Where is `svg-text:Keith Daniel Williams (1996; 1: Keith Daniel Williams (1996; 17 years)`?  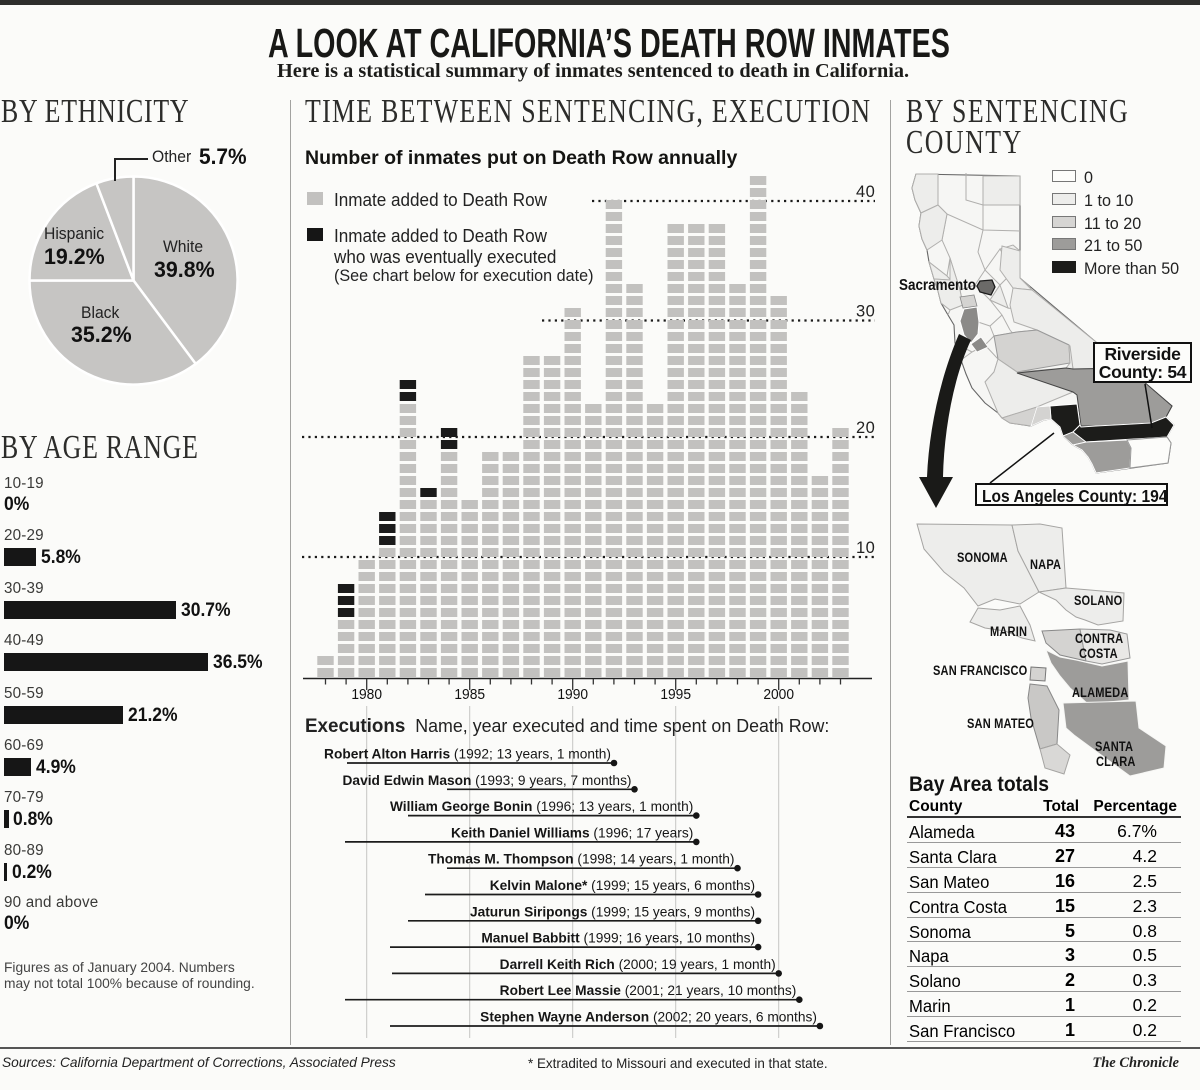 svg-text:Keith Daniel Williams (1996; 1: Keith Daniel Williams (1996; 17 years) is located at coordinates (572, 832).